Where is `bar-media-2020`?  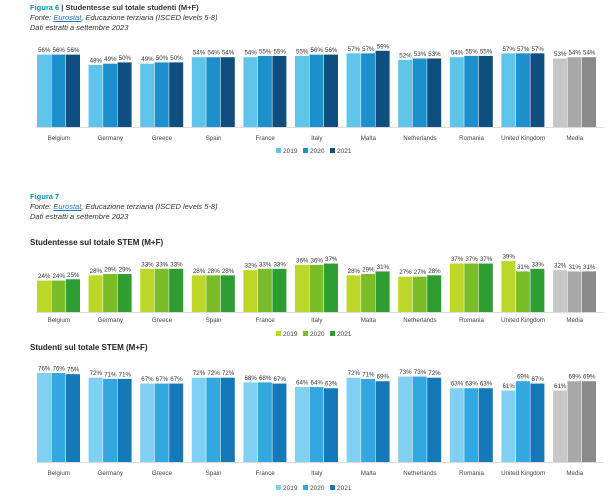
bar-media-2020 is located at coordinates (574, 421).